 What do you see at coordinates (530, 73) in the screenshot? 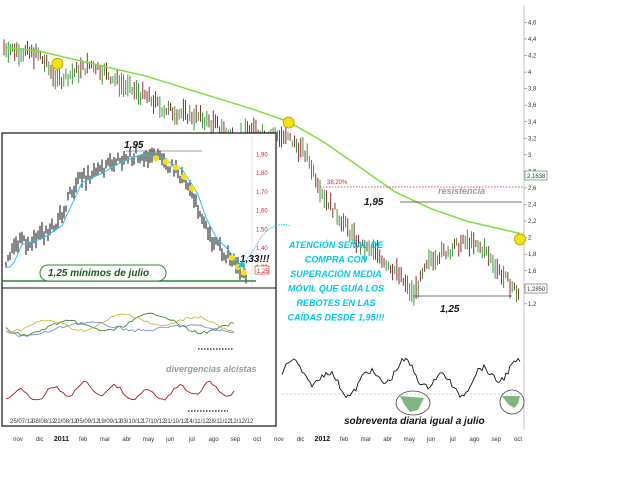
I see `y-tick-label: 4` at bounding box center [530, 73].